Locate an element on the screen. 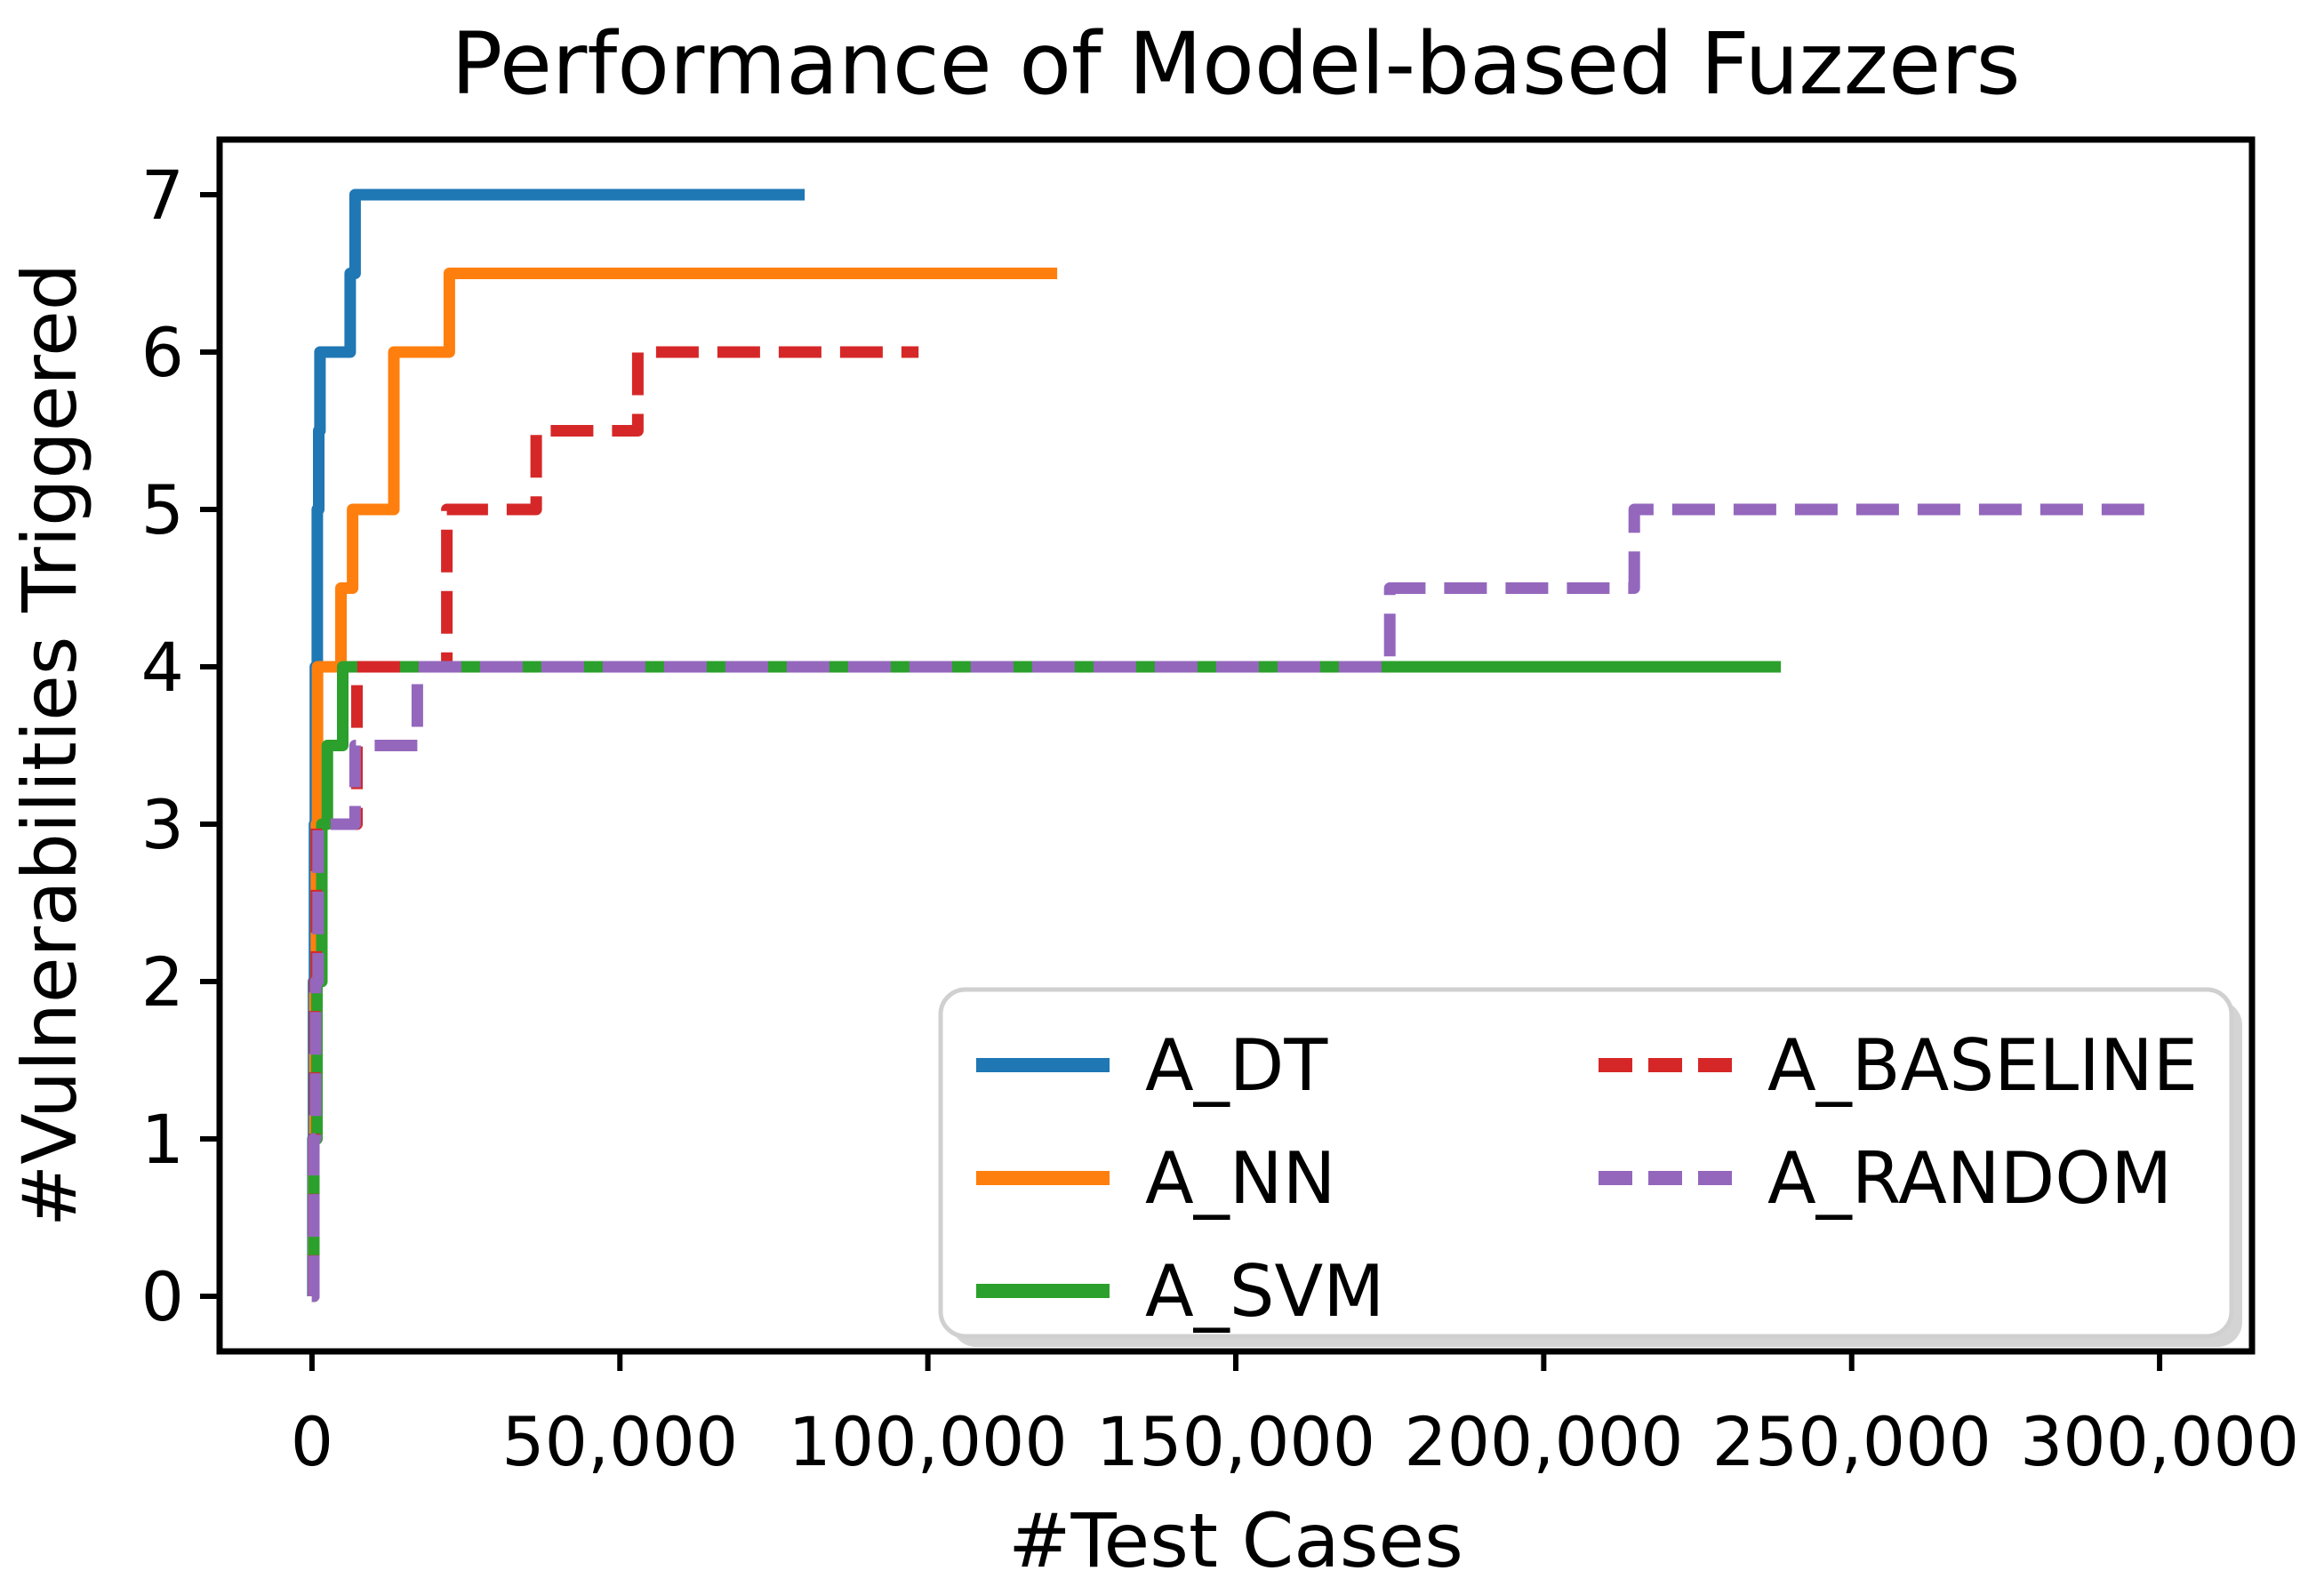 The image size is (2324, 1579). x-tick-label: 200,000 is located at coordinates (1543, 1441).